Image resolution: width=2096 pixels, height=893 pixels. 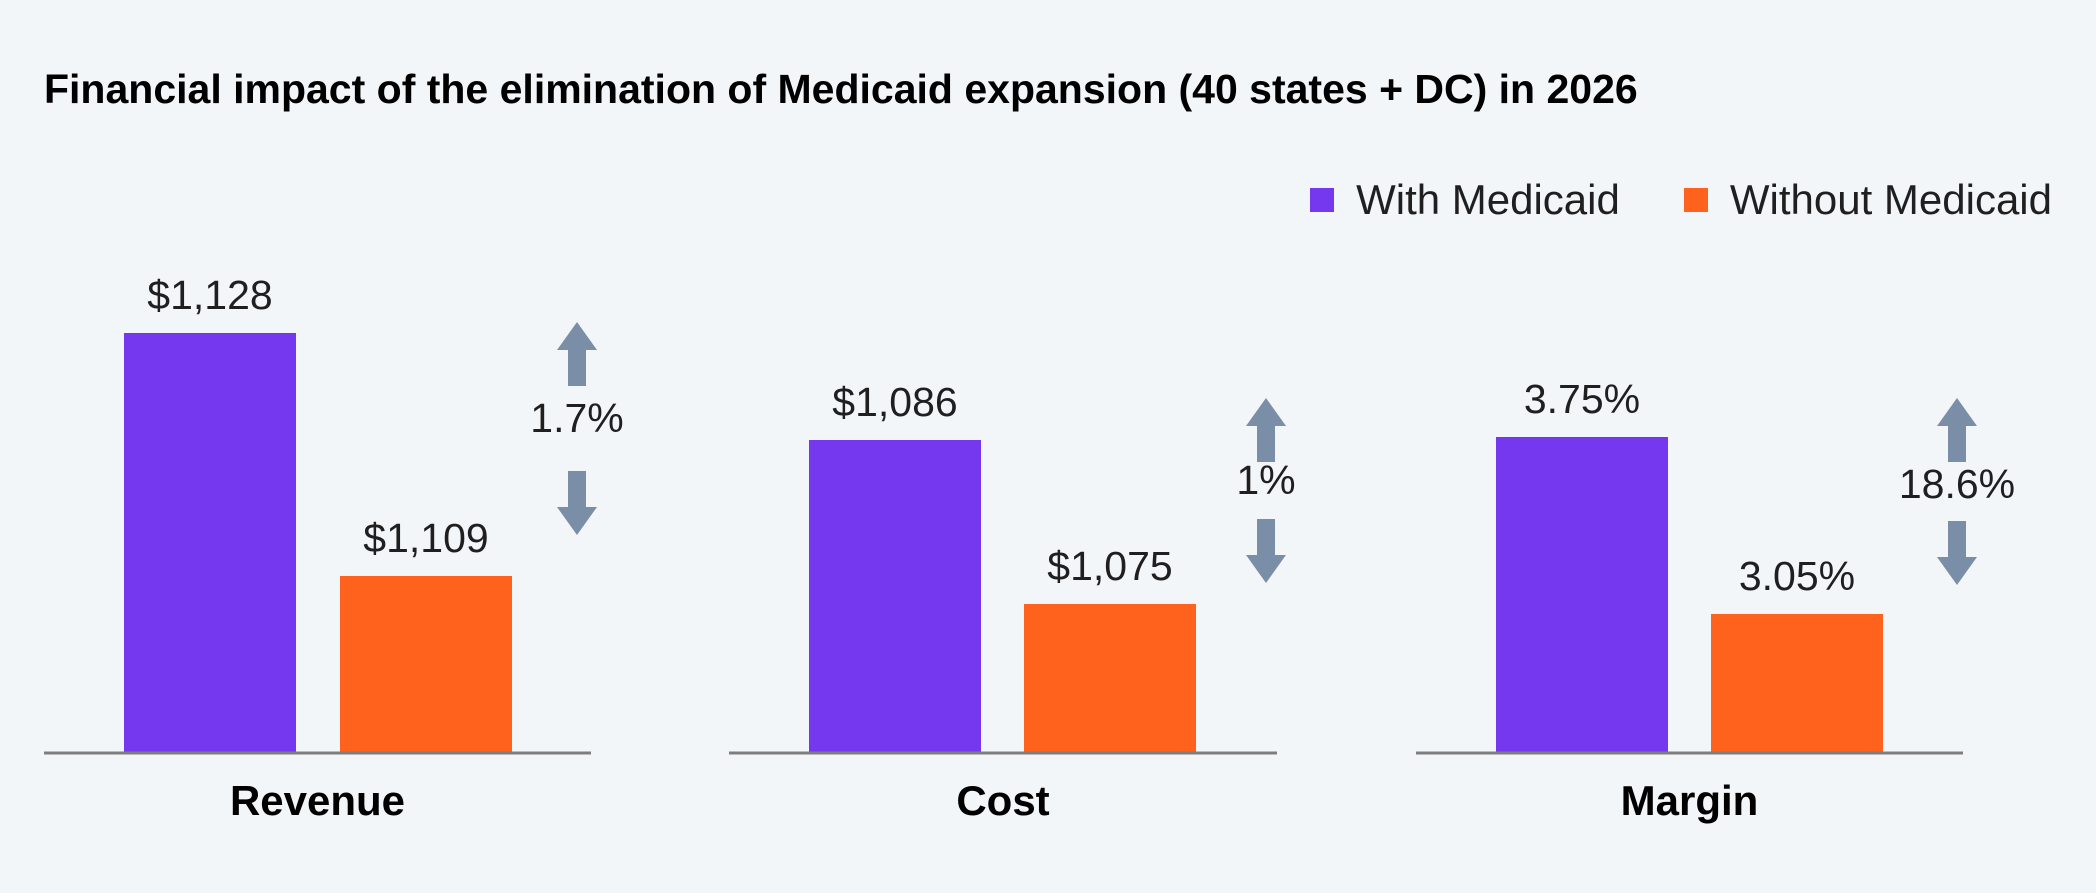 I want to click on chart-panel-cost: $1,086 $1,075 Cost 1%, so click(x=1012, y=601).